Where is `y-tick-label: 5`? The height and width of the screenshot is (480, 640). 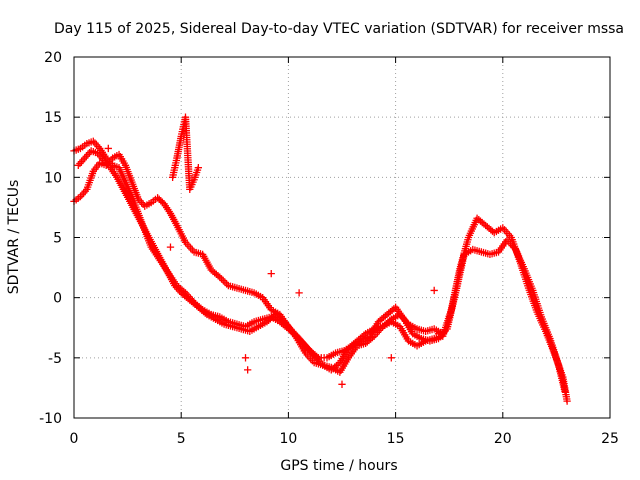 y-tick-label: 5 is located at coordinates (57, 239).